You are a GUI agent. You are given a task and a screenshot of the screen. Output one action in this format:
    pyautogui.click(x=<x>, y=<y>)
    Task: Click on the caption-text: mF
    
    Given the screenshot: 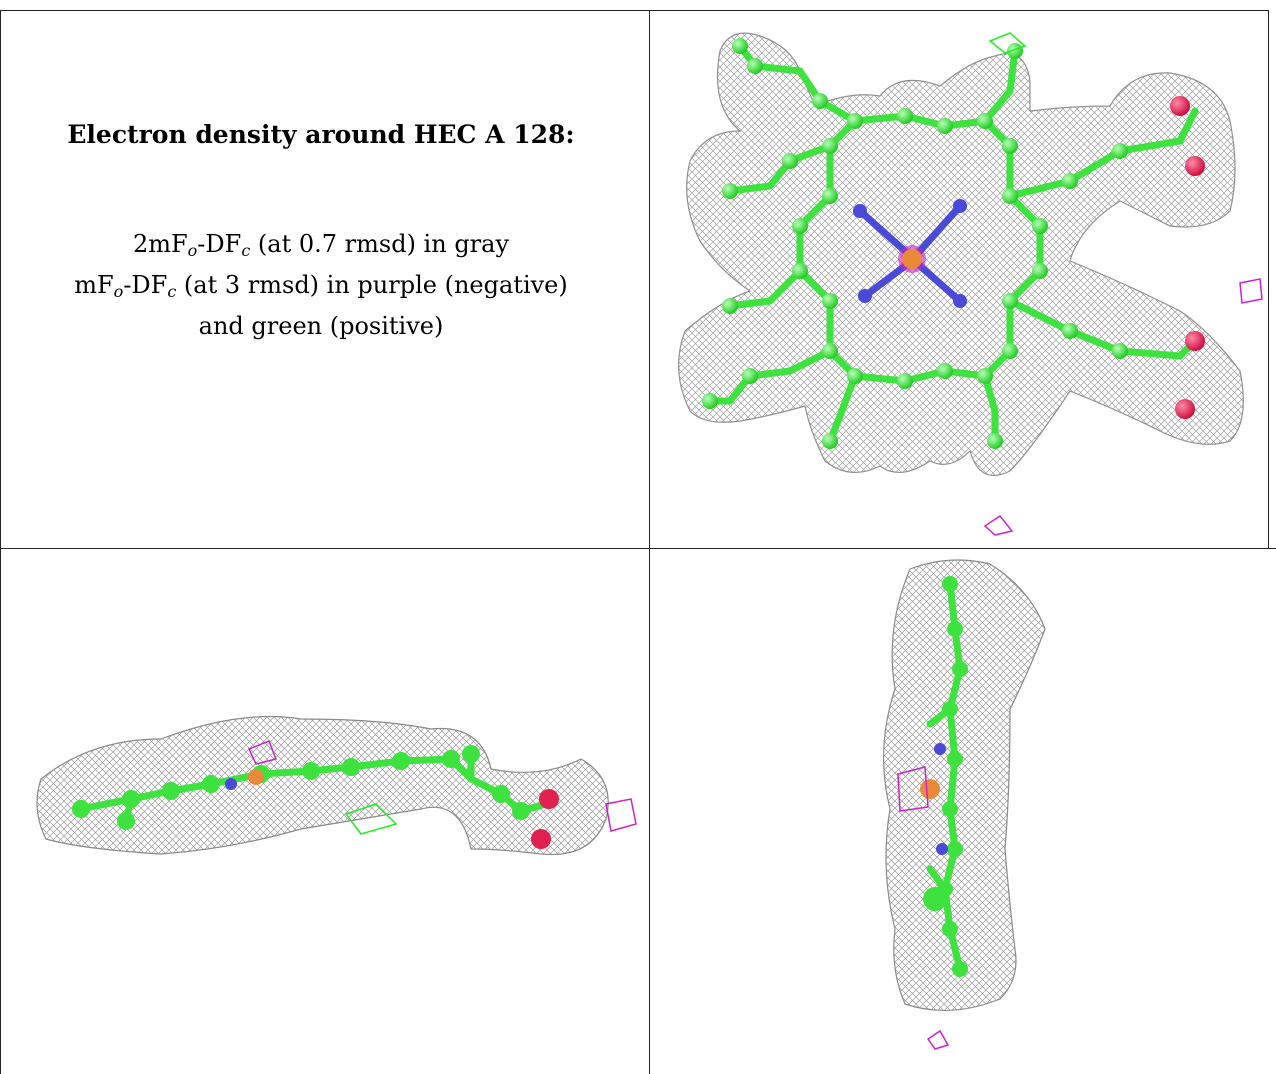 What is the action you would take?
    pyautogui.click(x=94, y=285)
    